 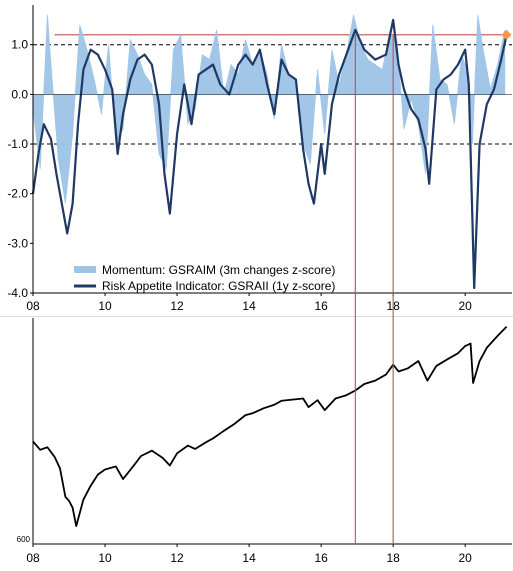 What do you see at coordinates (506, 34) in the screenshot?
I see `latest-point-marker` at bounding box center [506, 34].